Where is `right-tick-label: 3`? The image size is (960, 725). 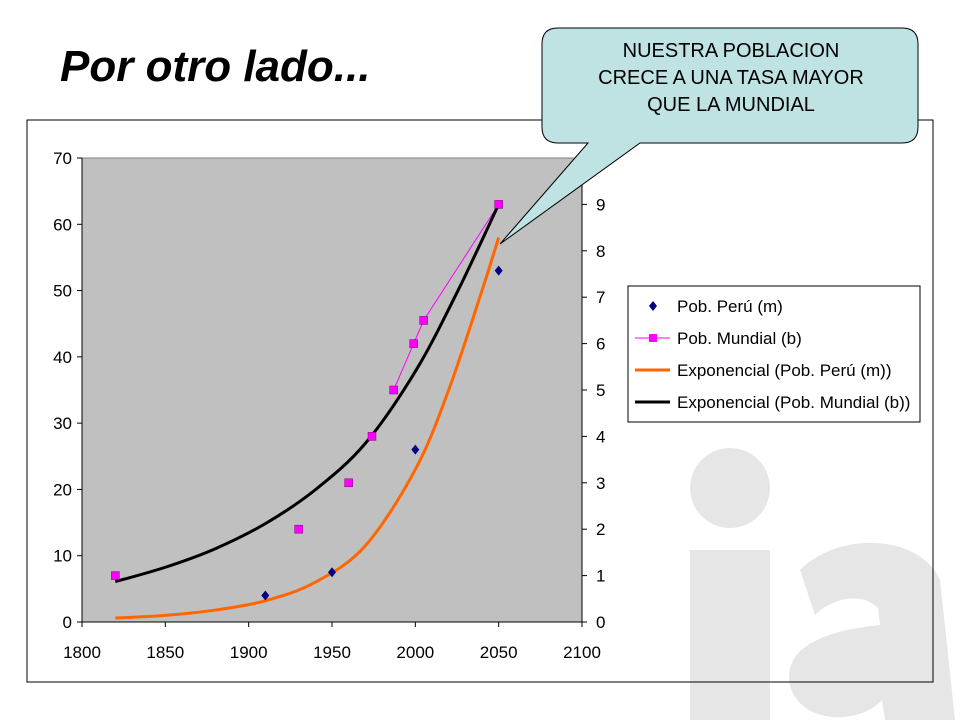
right-tick-label: 3 is located at coordinates (600, 483).